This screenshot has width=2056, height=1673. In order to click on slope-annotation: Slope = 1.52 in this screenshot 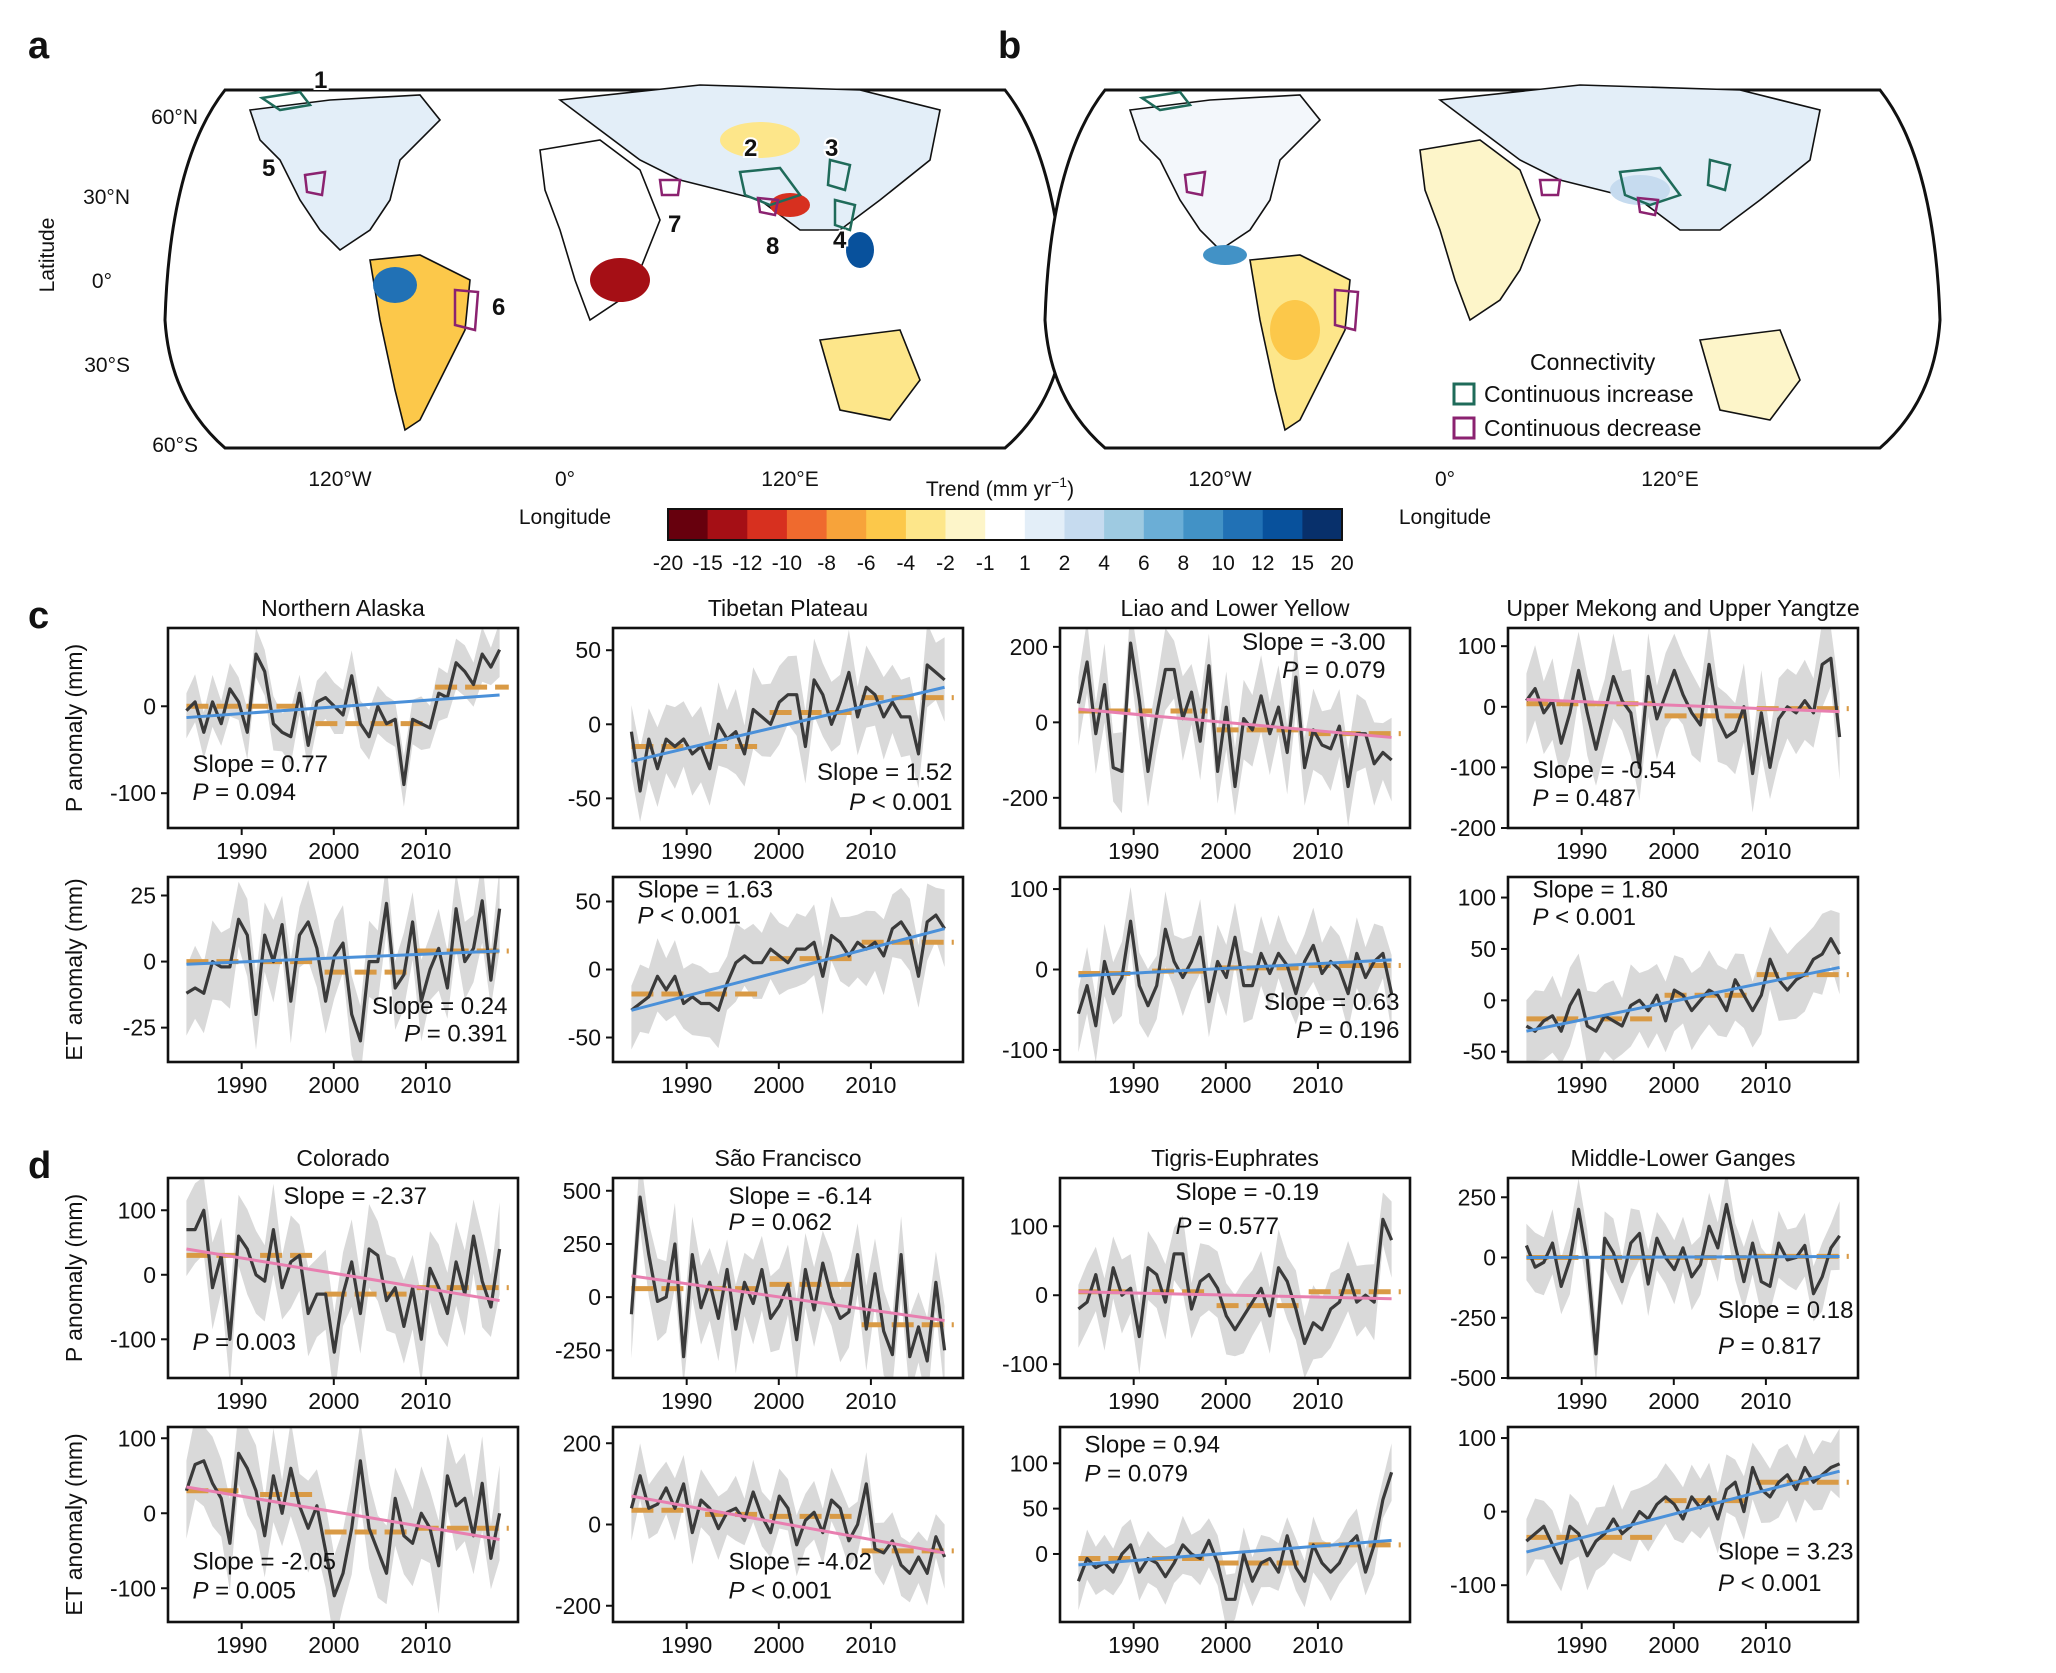, I will do `click(884, 772)`.